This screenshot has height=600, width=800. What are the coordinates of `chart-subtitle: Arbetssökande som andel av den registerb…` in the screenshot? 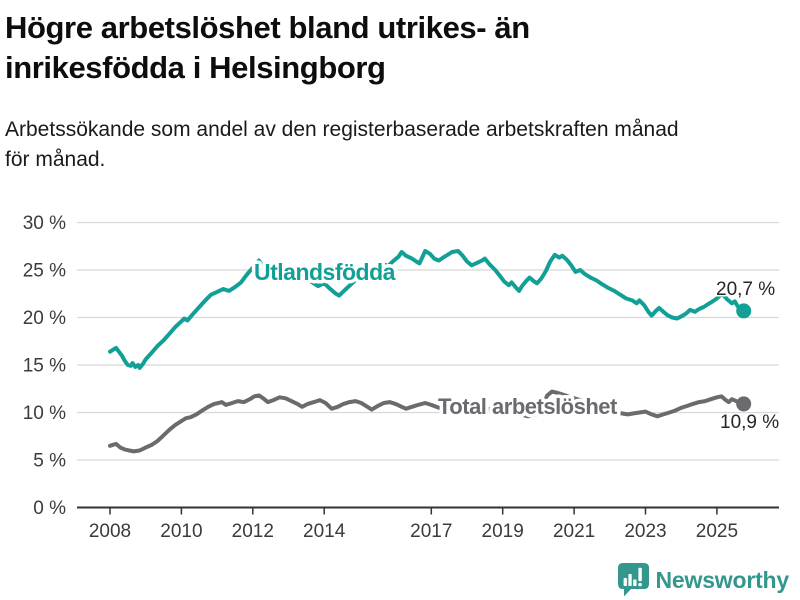 It's located at (398, 145).